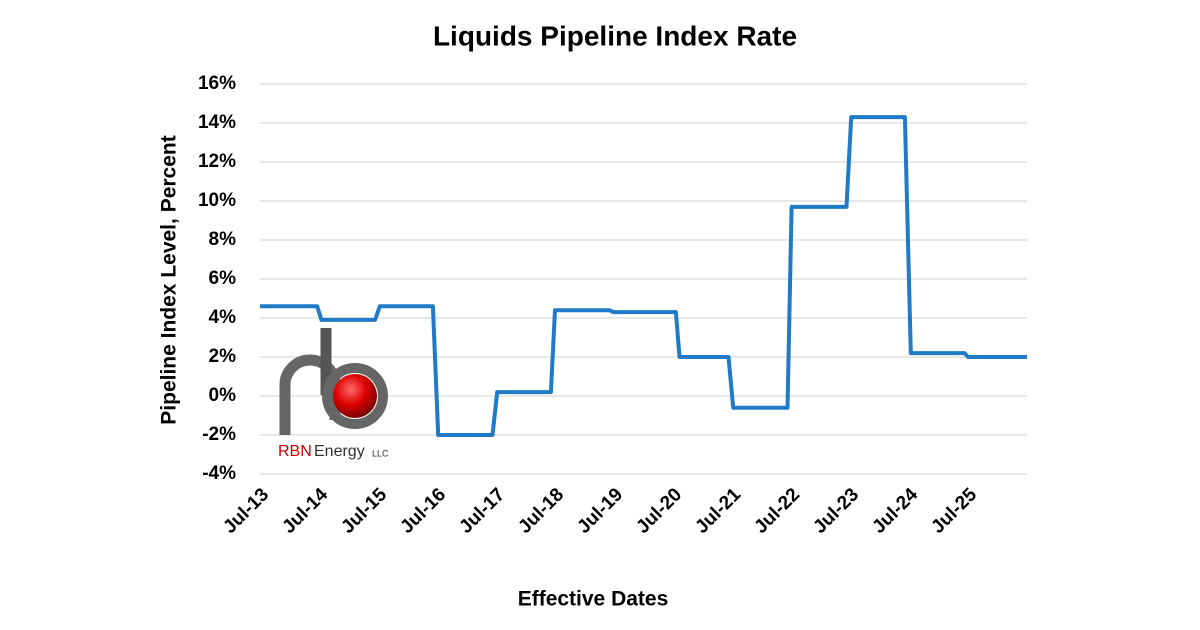 This screenshot has width=1200, height=630. What do you see at coordinates (482, 511) in the screenshot?
I see `x-tick-label: Jul-17` at bounding box center [482, 511].